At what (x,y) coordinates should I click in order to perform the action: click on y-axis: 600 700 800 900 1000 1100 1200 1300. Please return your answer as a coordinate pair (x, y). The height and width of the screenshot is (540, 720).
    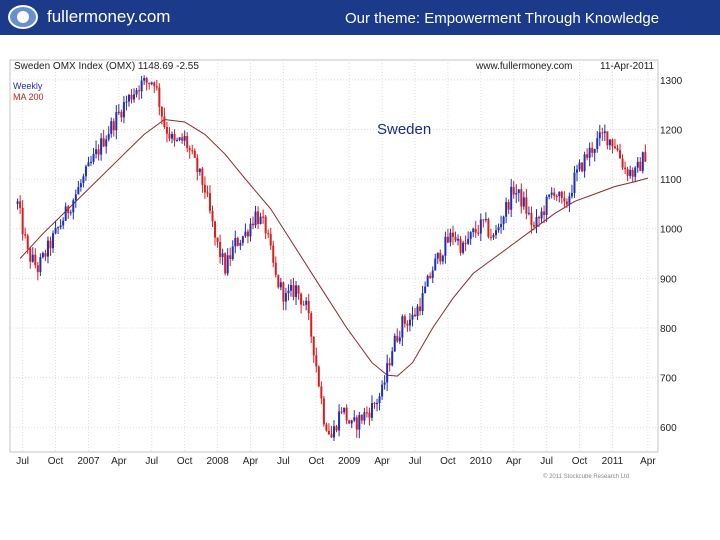
    Looking at the image, I should click on (671, 255).